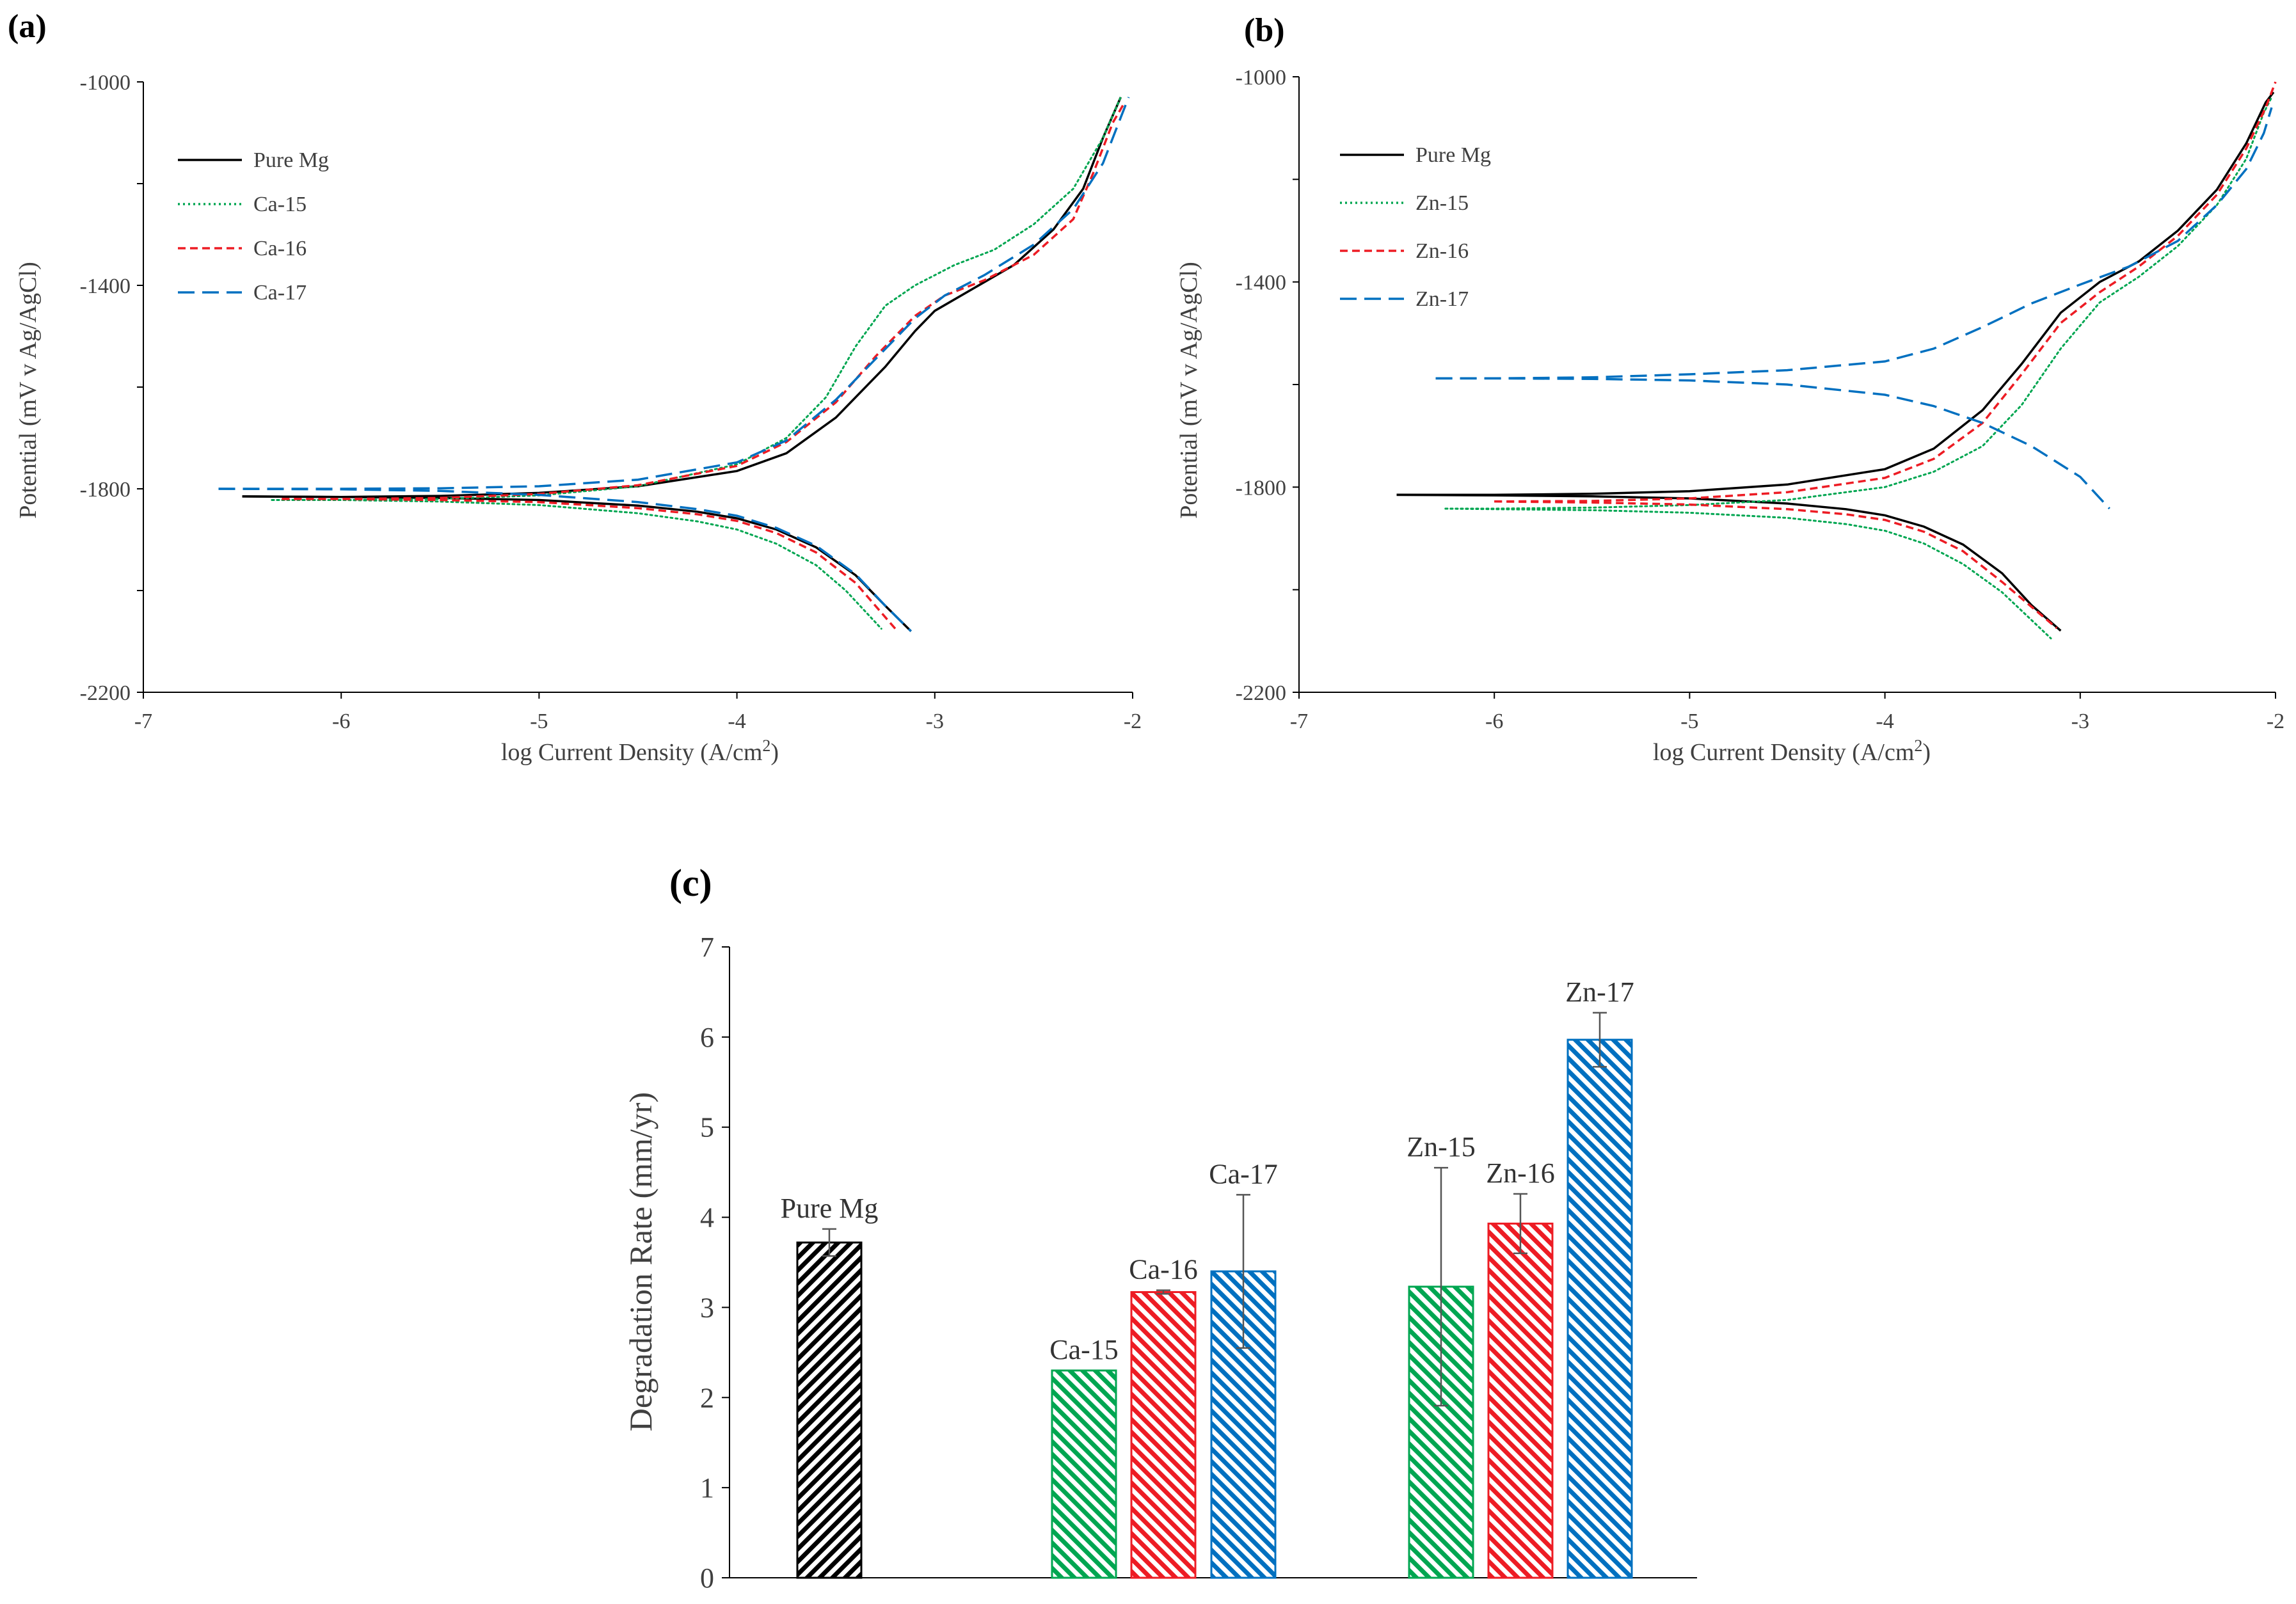  I want to click on series-line-zn-16-cathodic, so click(1776, 565).